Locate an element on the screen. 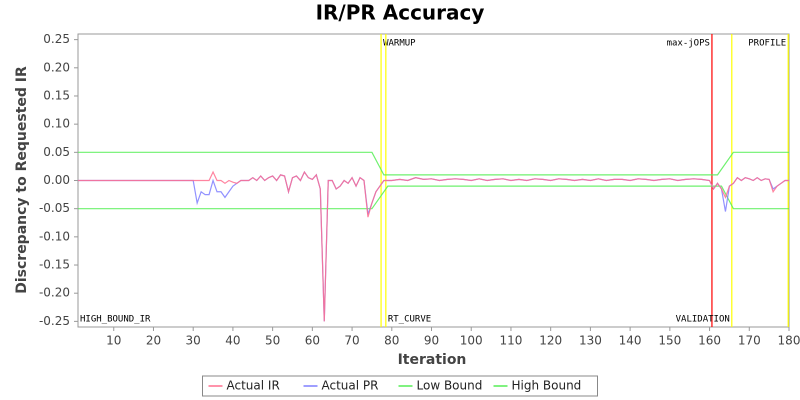  y-tick-label: 0.20 is located at coordinates (56, 67).